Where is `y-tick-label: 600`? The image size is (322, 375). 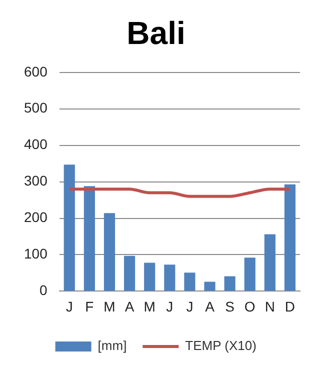 y-tick-label: 600 is located at coordinates (36, 71).